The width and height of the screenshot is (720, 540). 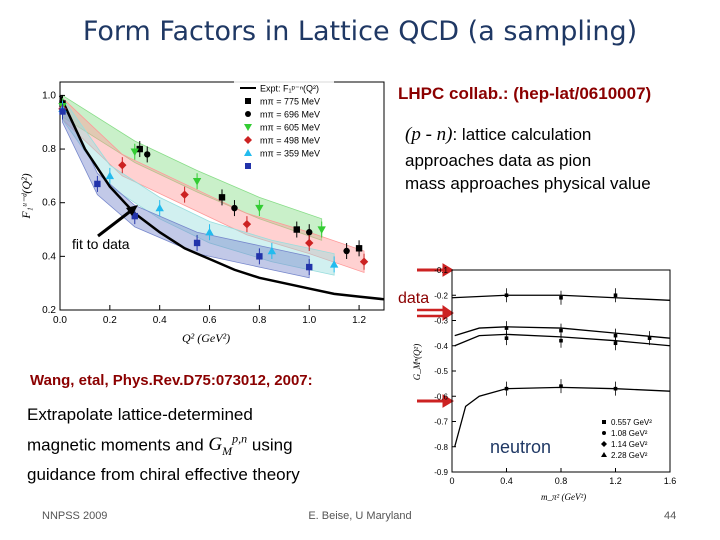 What do you see at coordinates (26, 196) in the screenshot?
I see `y-axis-label: F₁ᵘ⁻ᵈ(Q²)` at bounding box center [26, 196].